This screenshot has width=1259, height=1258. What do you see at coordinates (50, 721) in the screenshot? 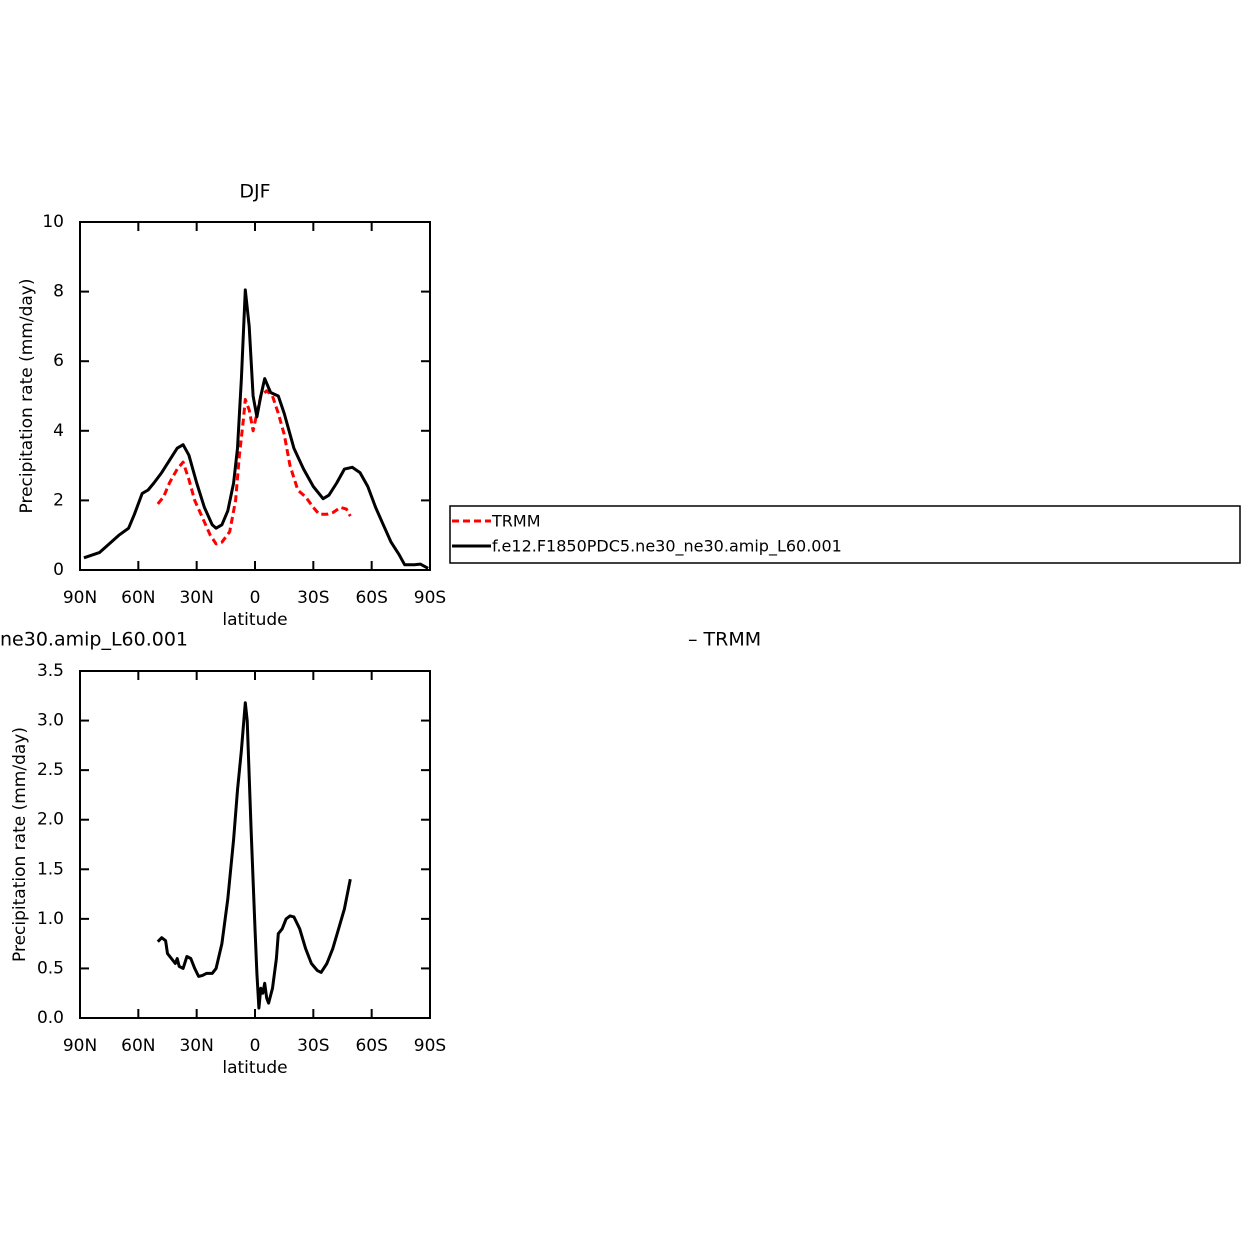
I see `y-tick-label: 3.0` at bounding box center [50, 721].